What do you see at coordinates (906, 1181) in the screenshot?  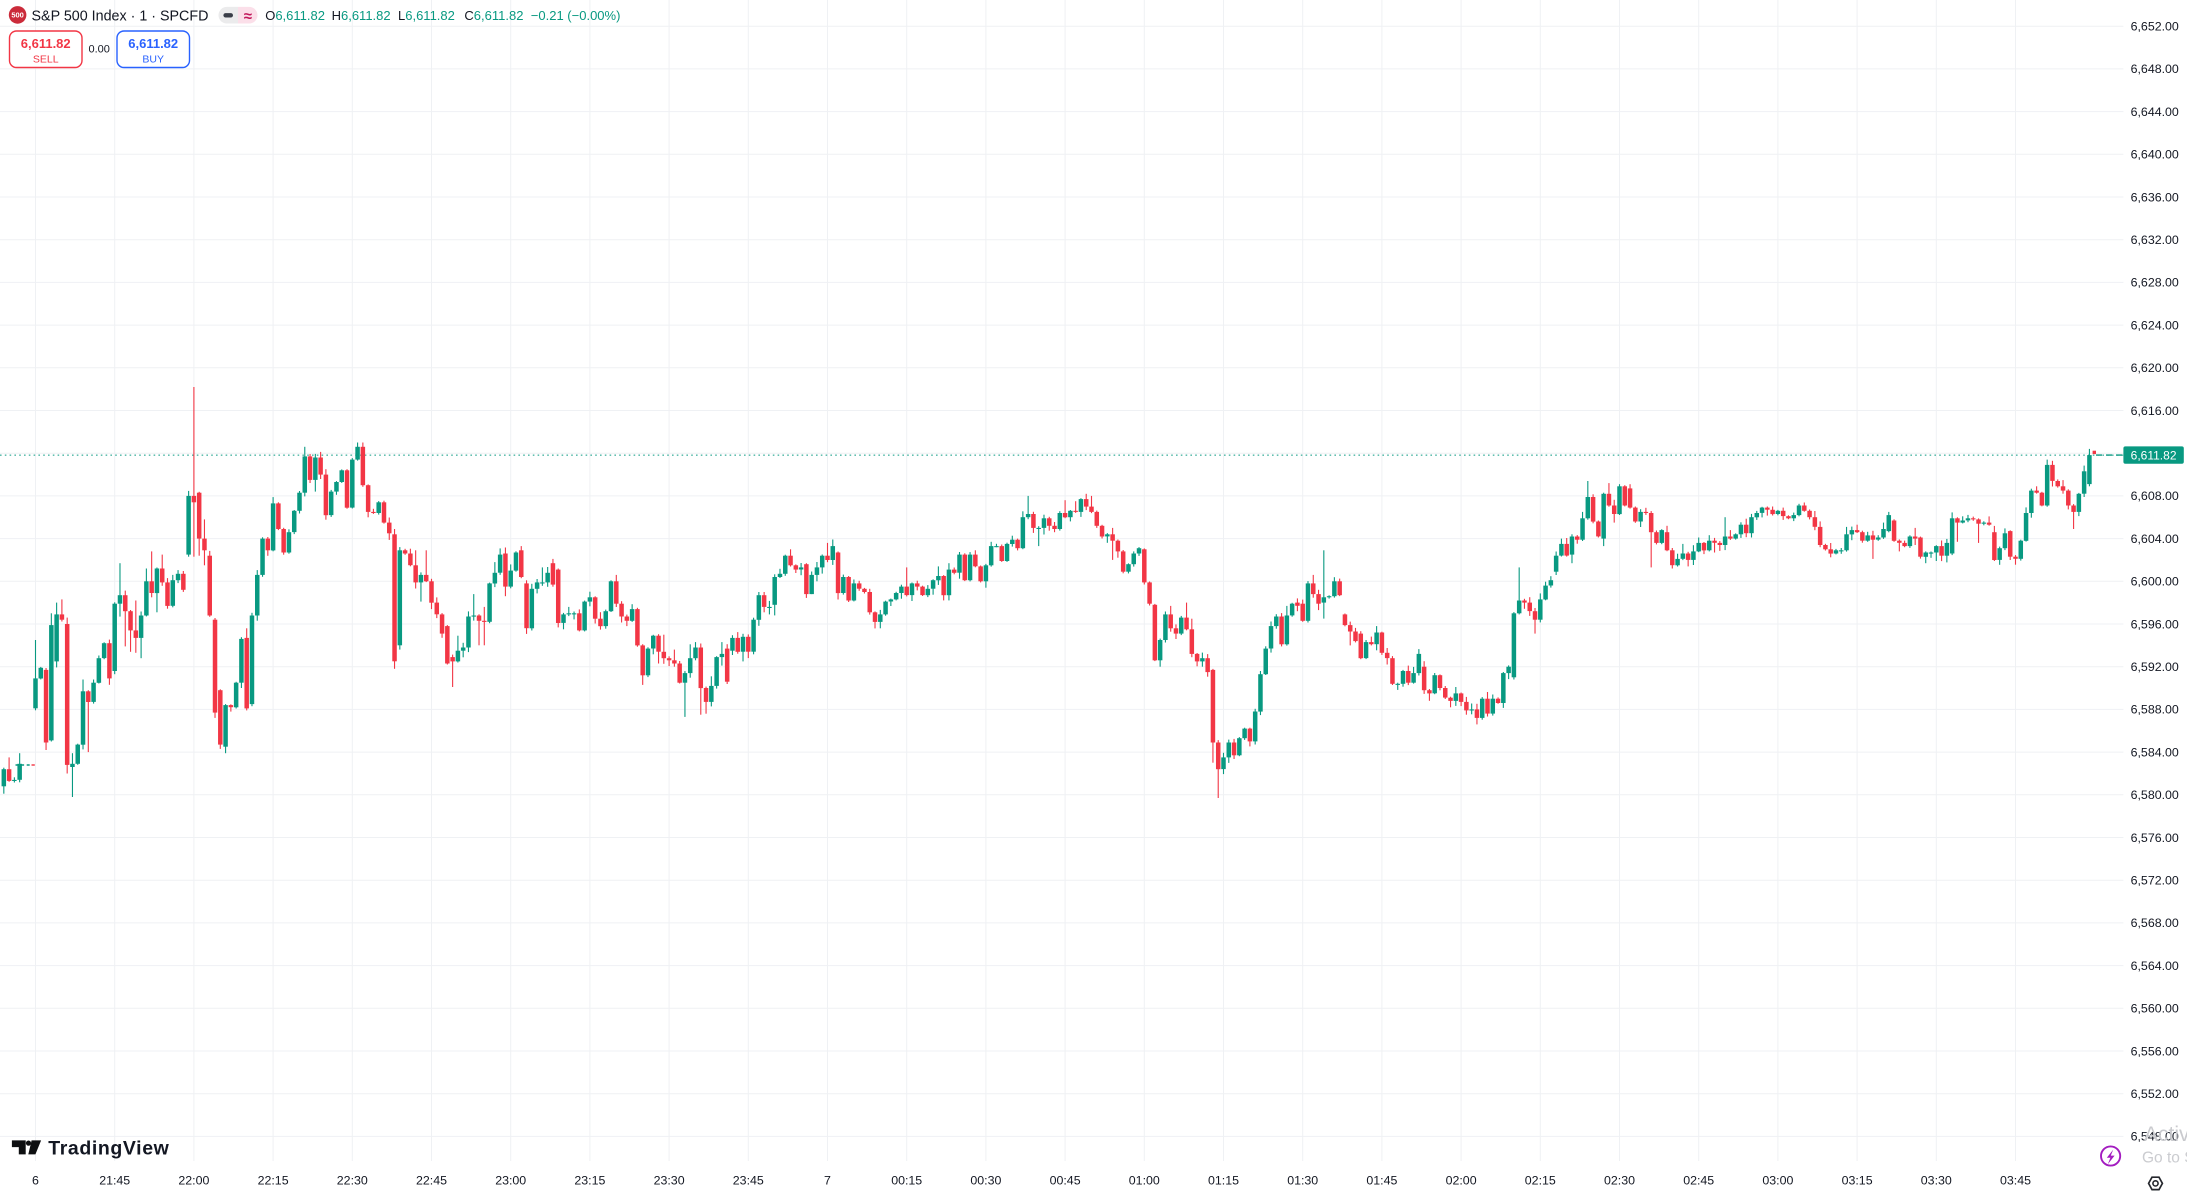 I see `svg-text: 00:15` at bounding box center [906, 1181].